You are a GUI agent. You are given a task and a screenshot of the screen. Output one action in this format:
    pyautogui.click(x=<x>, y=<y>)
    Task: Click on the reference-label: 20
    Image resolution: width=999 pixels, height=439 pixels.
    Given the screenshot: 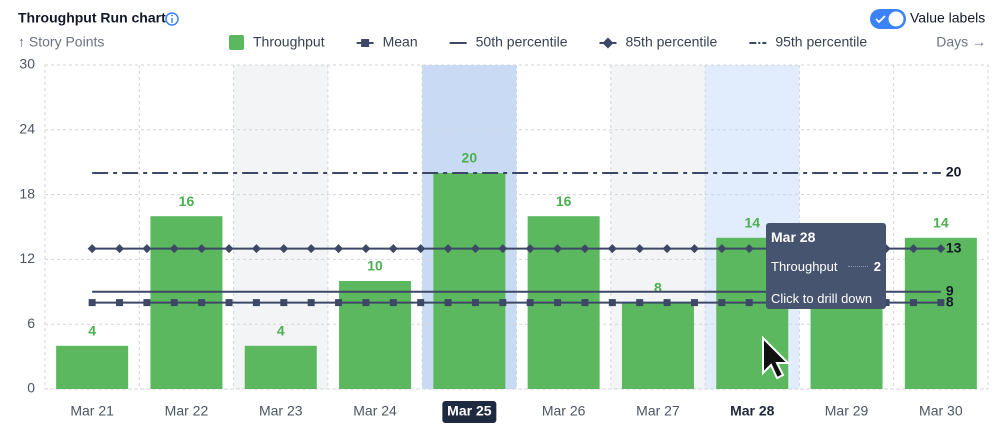 What is the action you would take?
    pyautogui.click(x=954, y=172)
    